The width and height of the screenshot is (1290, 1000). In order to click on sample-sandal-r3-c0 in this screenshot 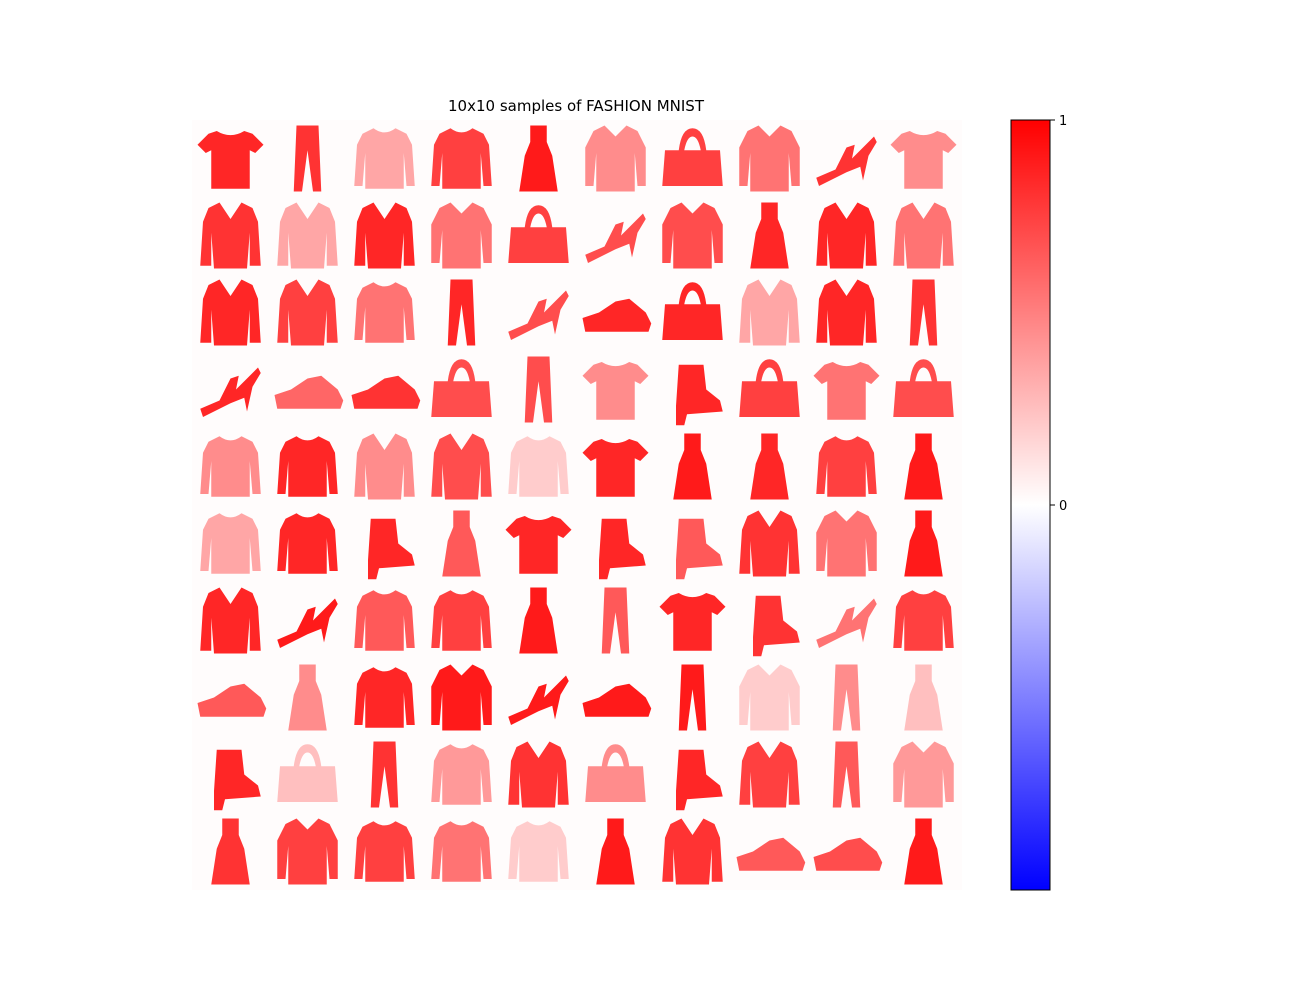, I will do `click(230, 389)`.